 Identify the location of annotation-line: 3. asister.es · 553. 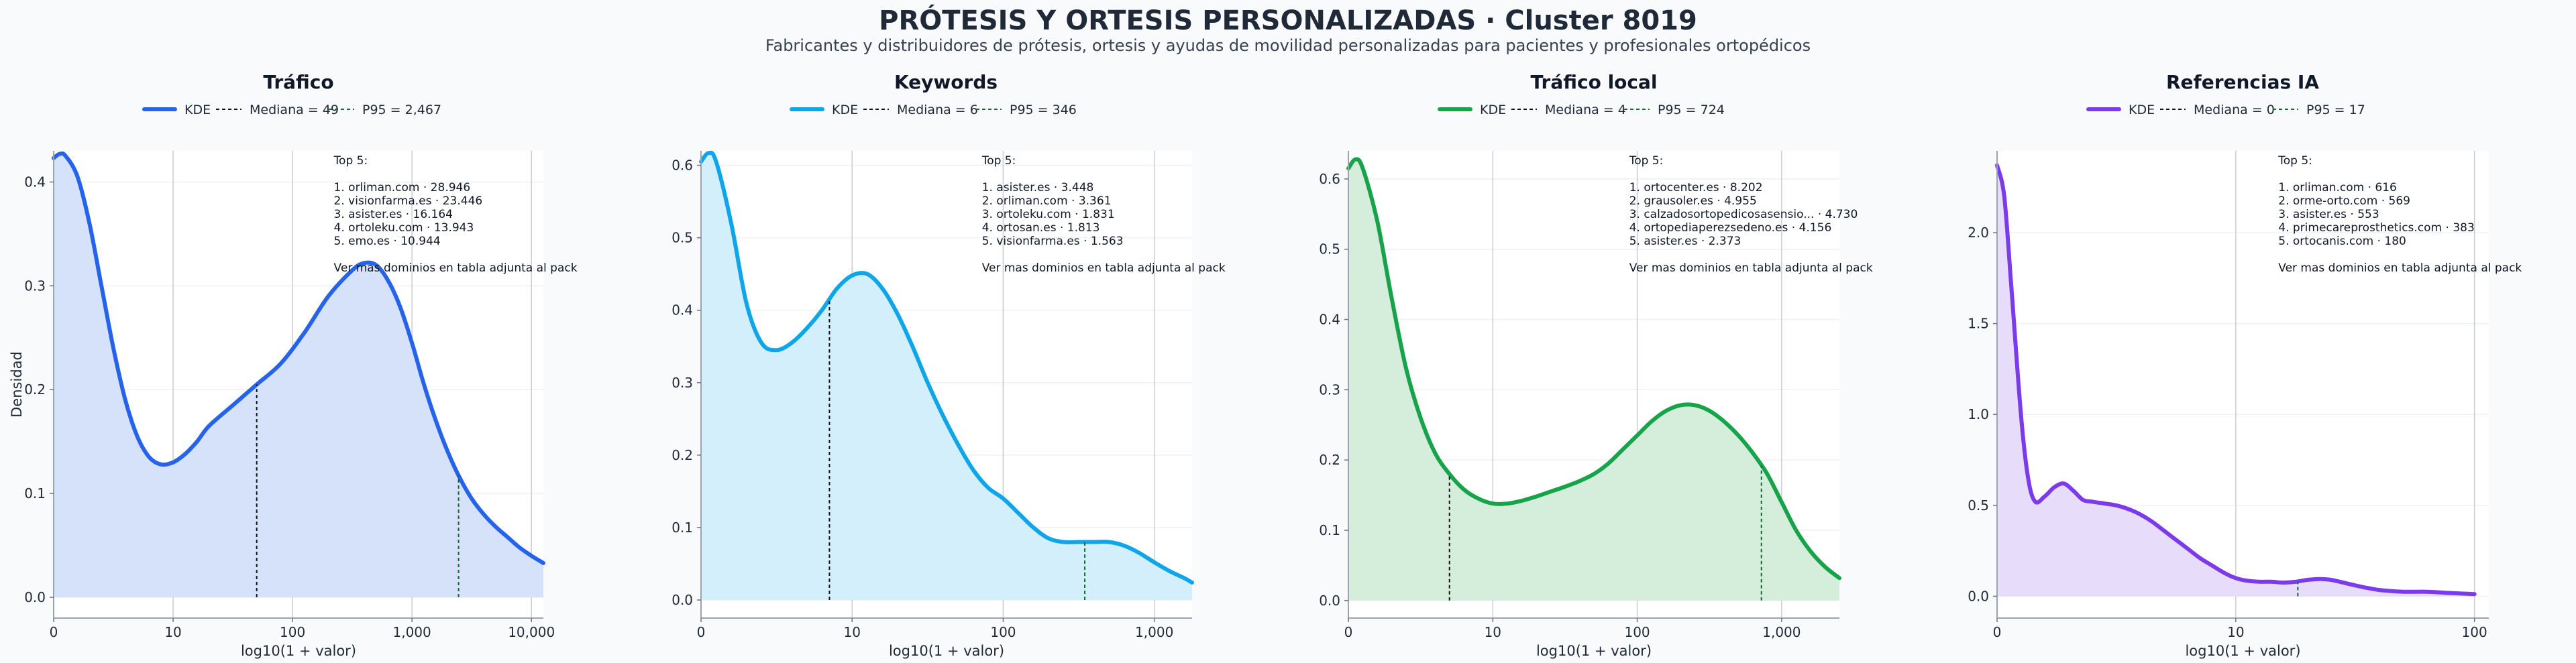
(2328, 215).